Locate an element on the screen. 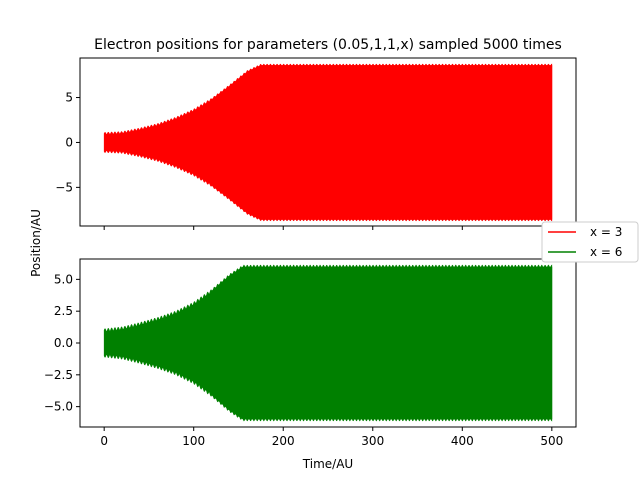  y-tick-label: 0.0 is located at coordinates (63, 343).